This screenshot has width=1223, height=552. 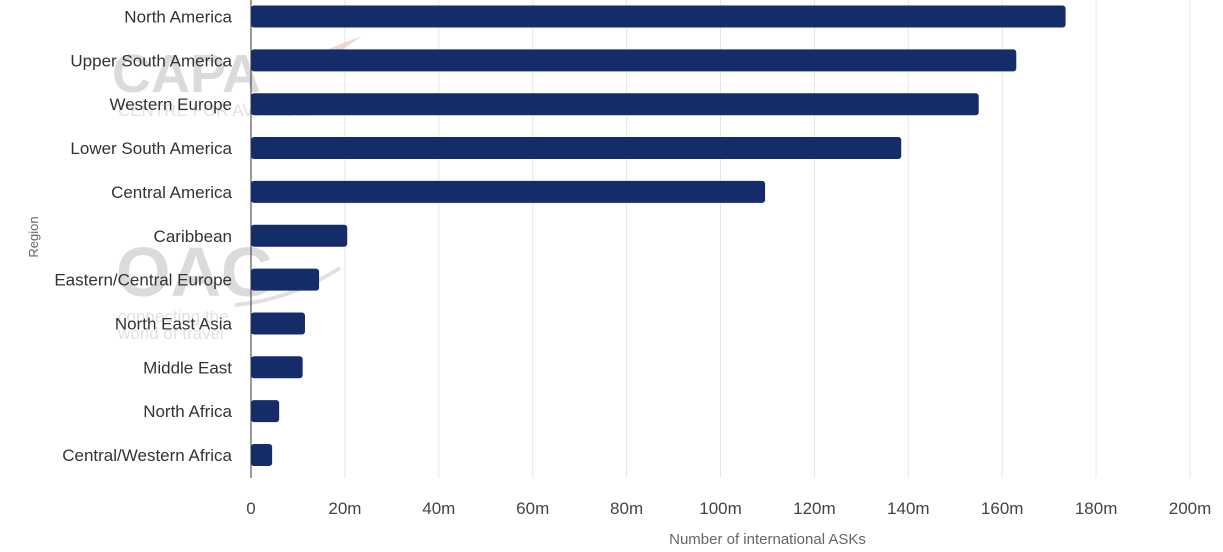 What do you see at coordinates (173, 316) in the screenshot?
I see `oag-watermark-tagline-1: connecting the` at bounding box center [173, 316].